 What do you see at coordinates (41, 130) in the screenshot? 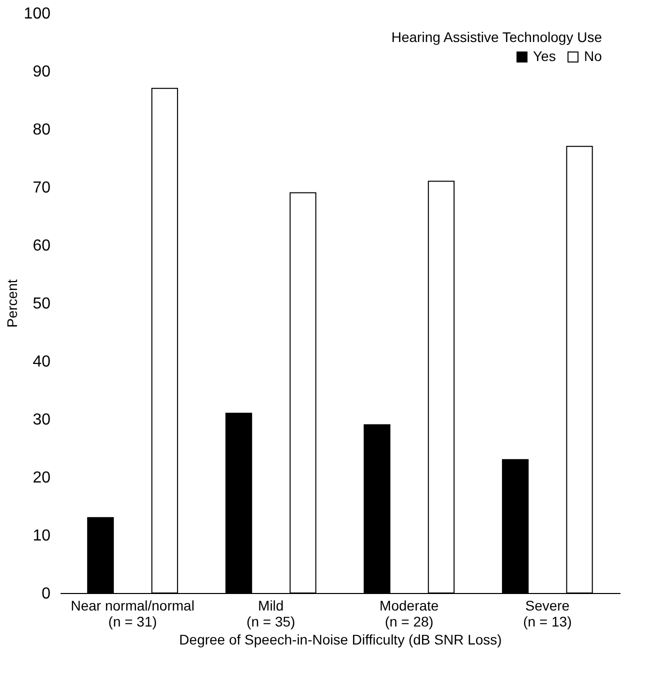
I see `y-tick-label: 80` at bounding box center [41, 130].